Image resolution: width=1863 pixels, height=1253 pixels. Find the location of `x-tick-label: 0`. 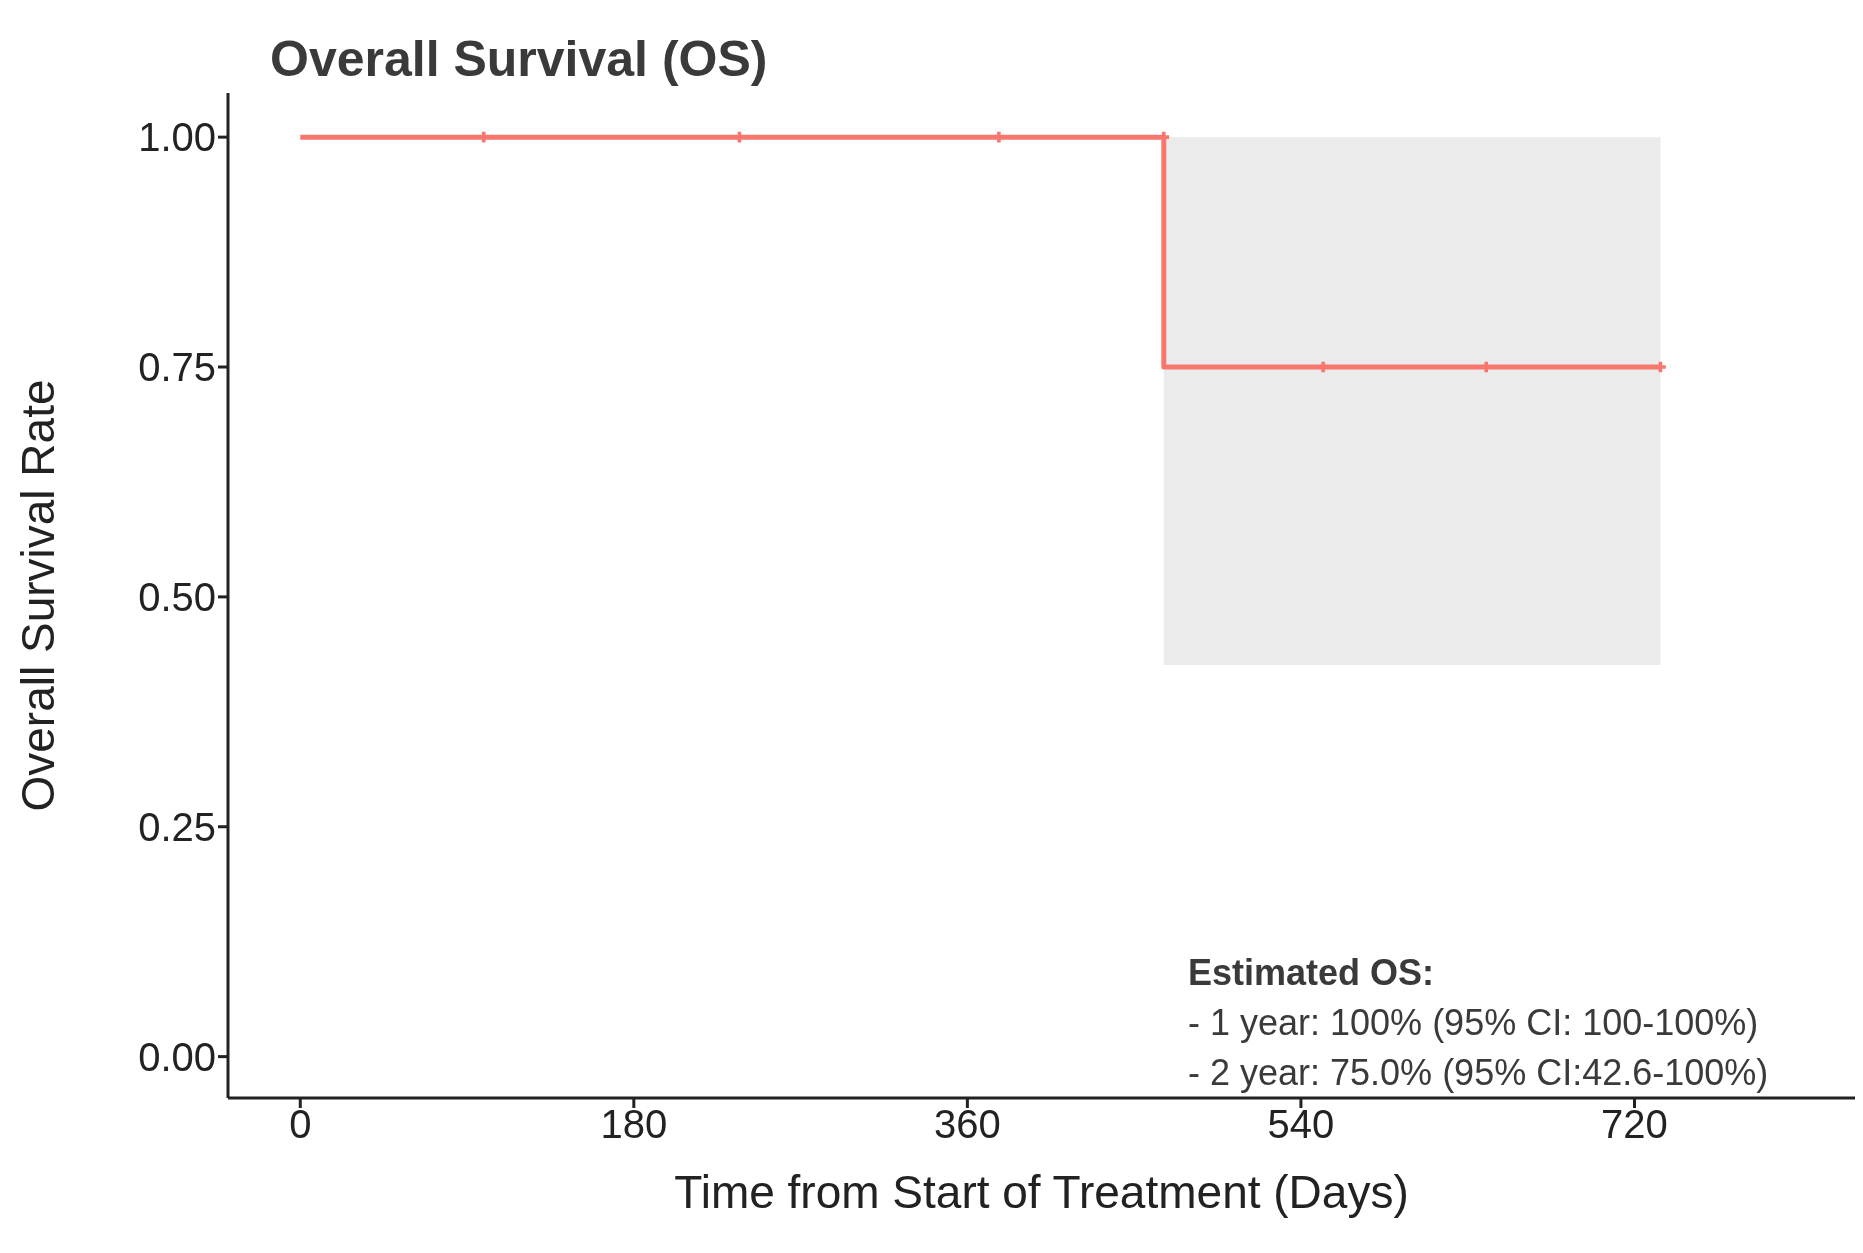

x-tick-label: 0 is located at coordinates (300, 1124).